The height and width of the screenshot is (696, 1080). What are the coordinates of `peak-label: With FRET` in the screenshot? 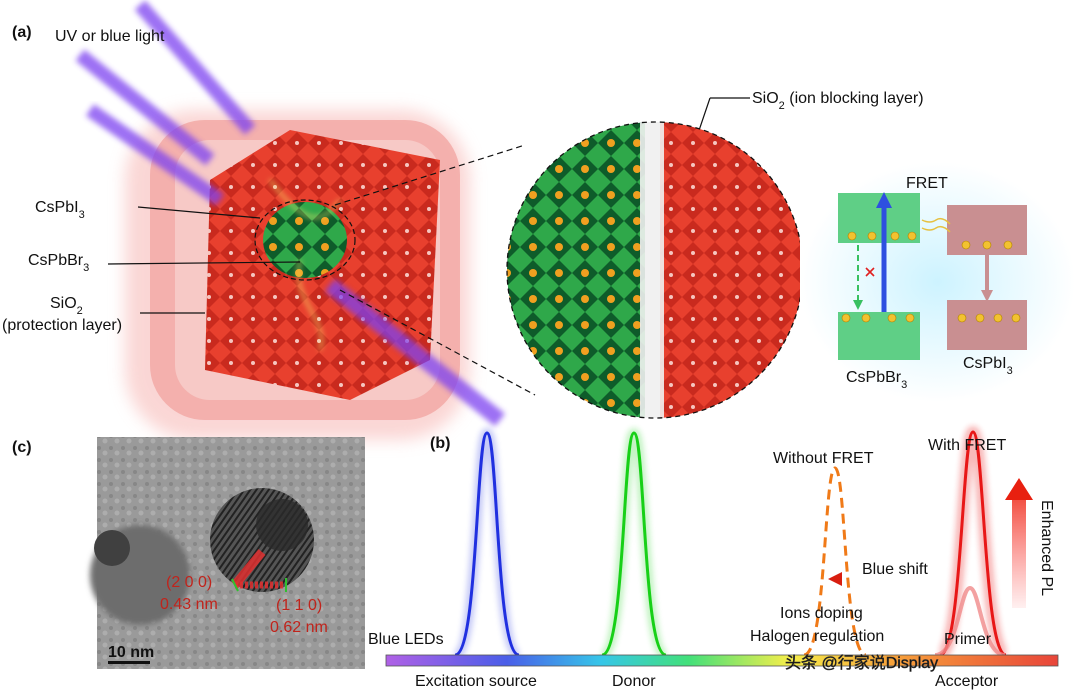 It's located at (967, 445).